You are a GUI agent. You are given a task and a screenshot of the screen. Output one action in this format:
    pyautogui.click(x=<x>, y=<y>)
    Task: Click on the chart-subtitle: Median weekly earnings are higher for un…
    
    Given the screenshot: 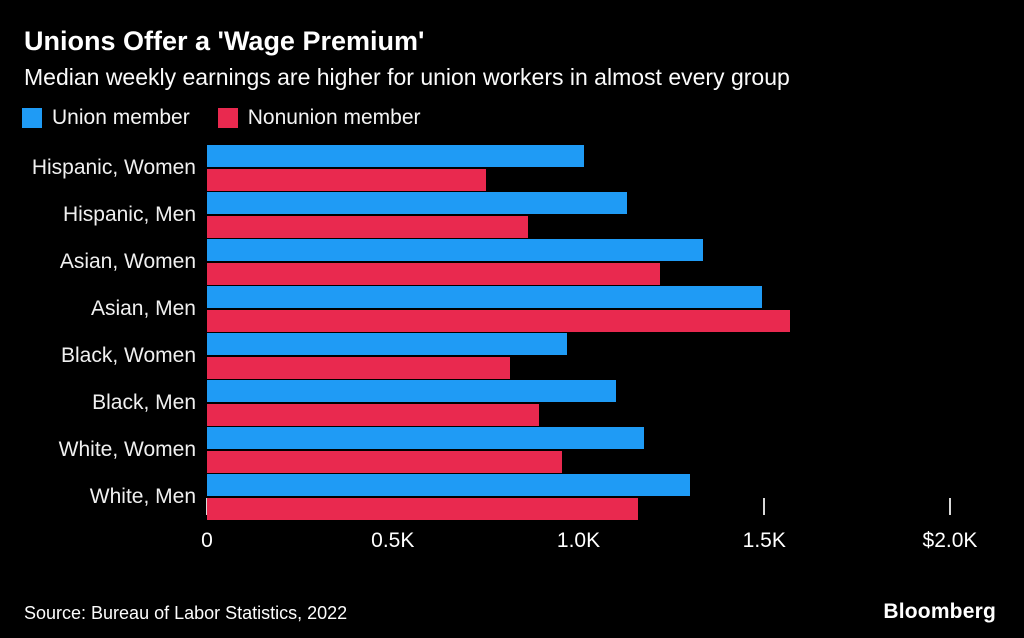 What is the action you would take?
    pyautogui.click(x=407, y=77)
    